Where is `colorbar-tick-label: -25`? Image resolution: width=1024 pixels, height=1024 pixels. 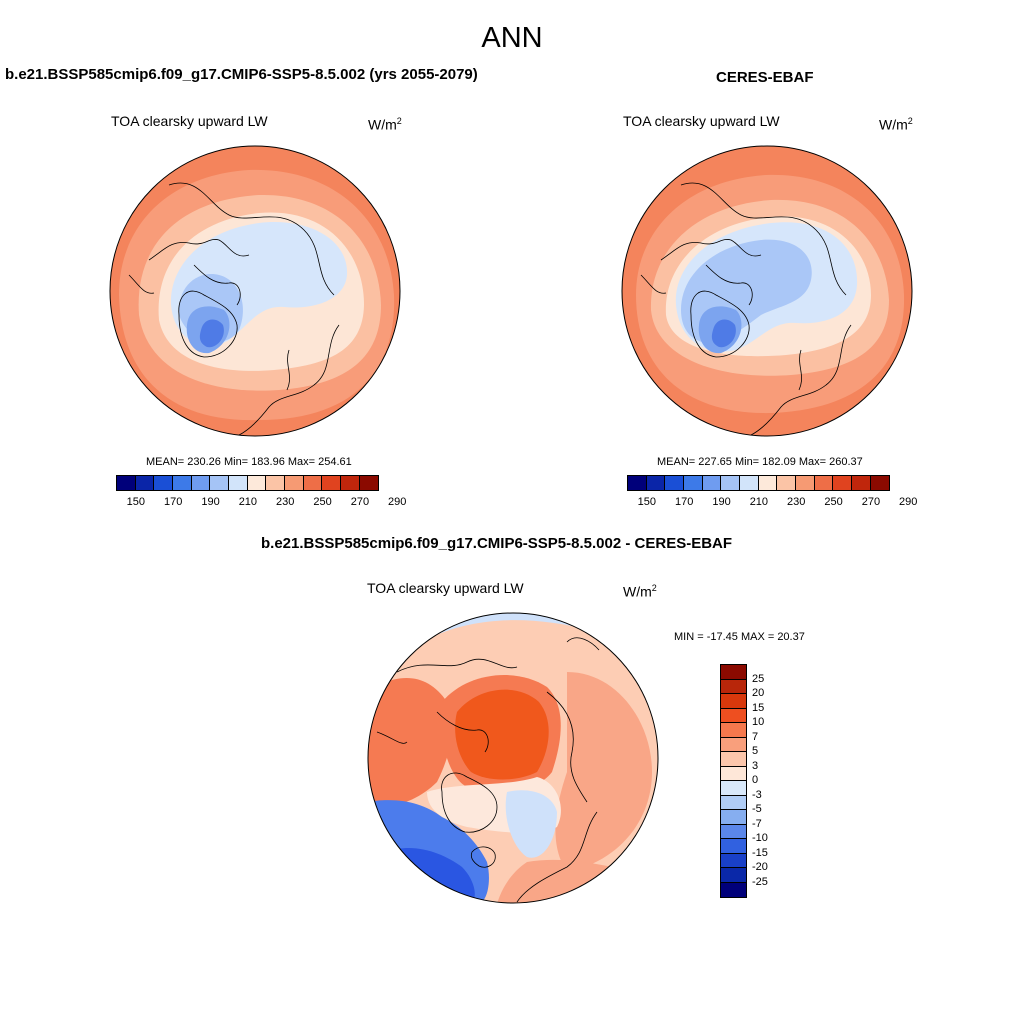 colorbar-tick-label: -25 is located at coordinates (760, 881).